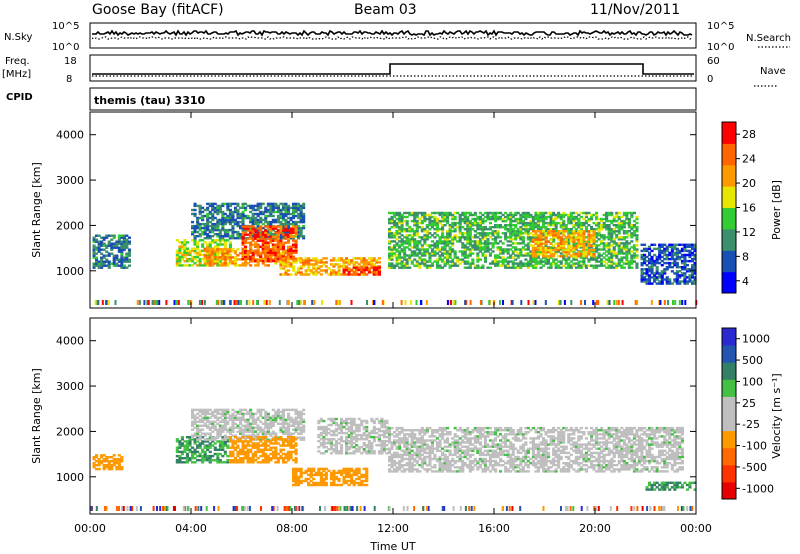 The height and width of the screenshot is (554, 800). What do you see at coordinates (749, 208) in the screenshot?
I see `colorbar-tick-label: 16` at bounding box center [749, 208].